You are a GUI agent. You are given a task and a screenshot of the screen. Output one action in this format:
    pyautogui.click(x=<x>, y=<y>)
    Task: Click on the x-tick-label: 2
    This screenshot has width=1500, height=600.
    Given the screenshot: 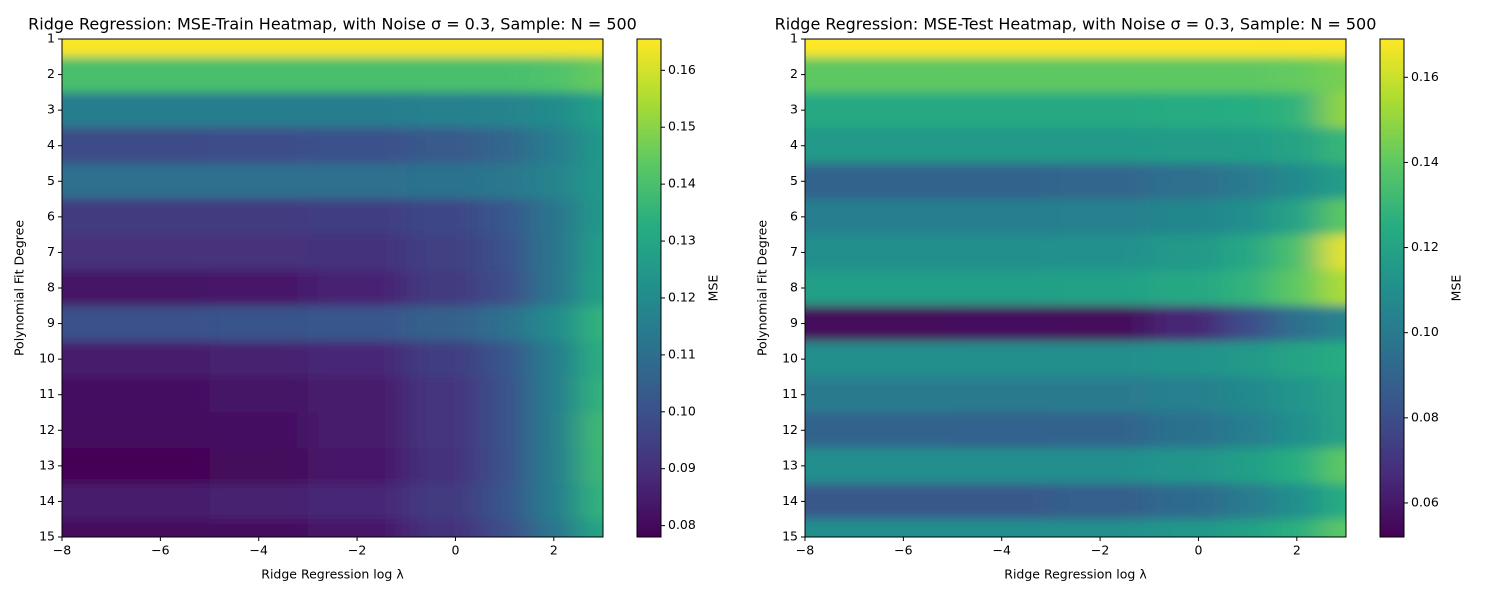 What is the action you would take?
    pyautogui.click(x=554, y=550)
    